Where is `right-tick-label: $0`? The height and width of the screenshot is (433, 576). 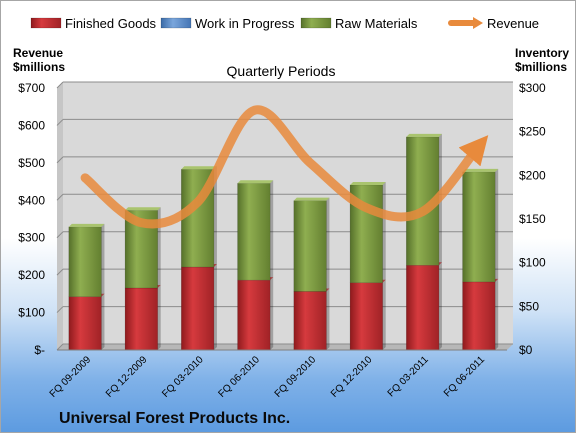
right-tick-label: $0 is located at coordinates (526, 350).